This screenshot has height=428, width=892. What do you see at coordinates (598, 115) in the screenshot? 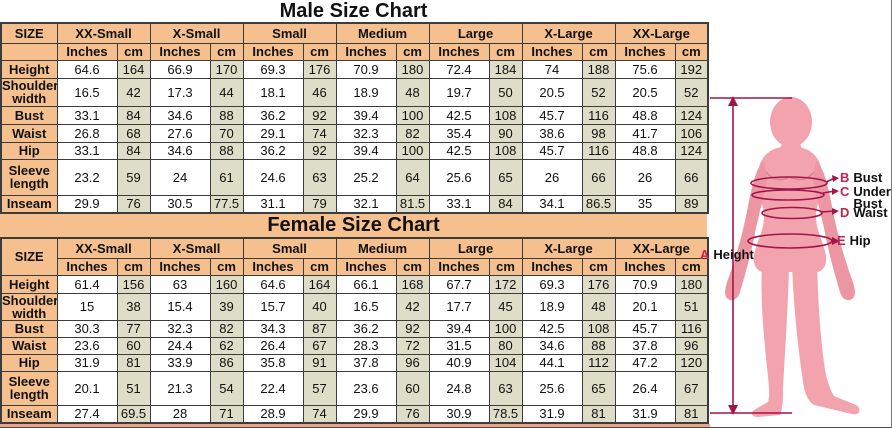
I see `measurement-cell: 116` at bounding box center [598, 115].